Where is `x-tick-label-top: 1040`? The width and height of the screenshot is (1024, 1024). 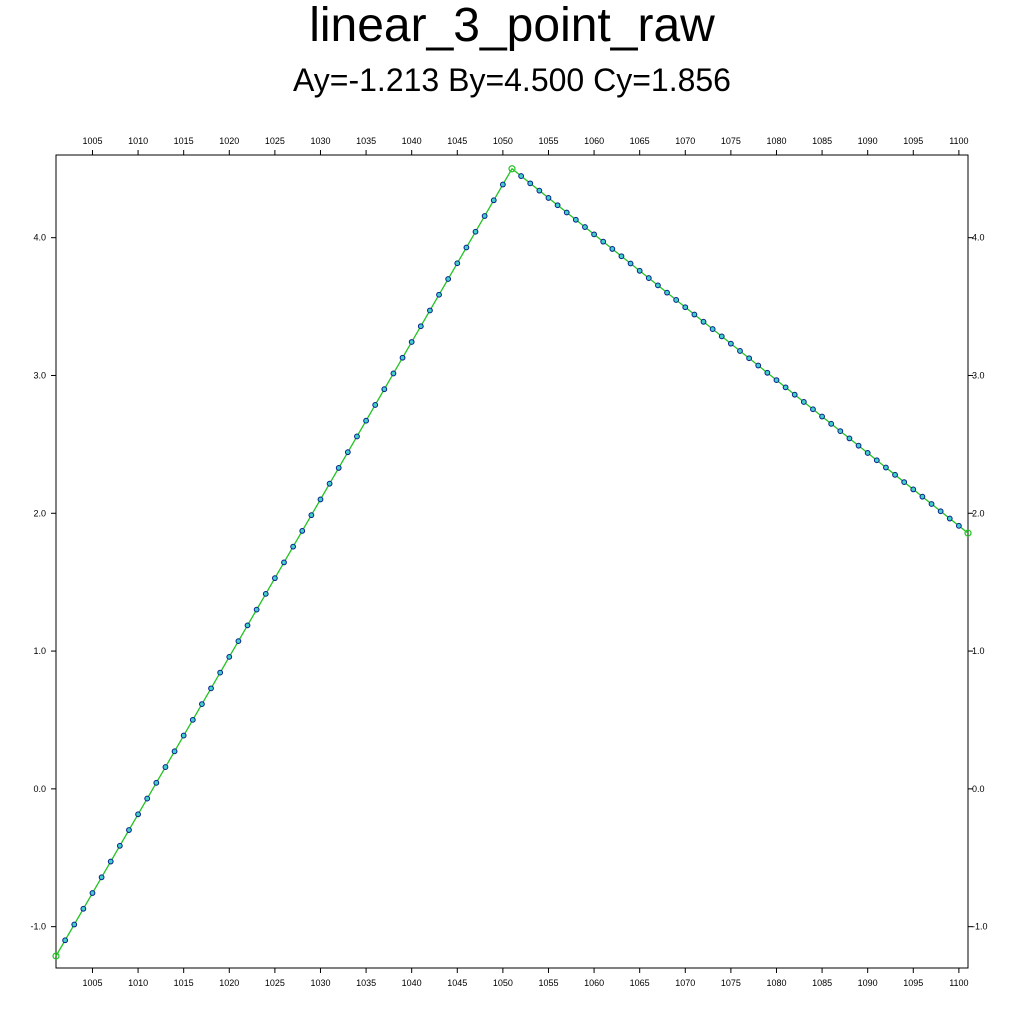 x-tick-label-top: 1040 is located at coordinates (412, 141).